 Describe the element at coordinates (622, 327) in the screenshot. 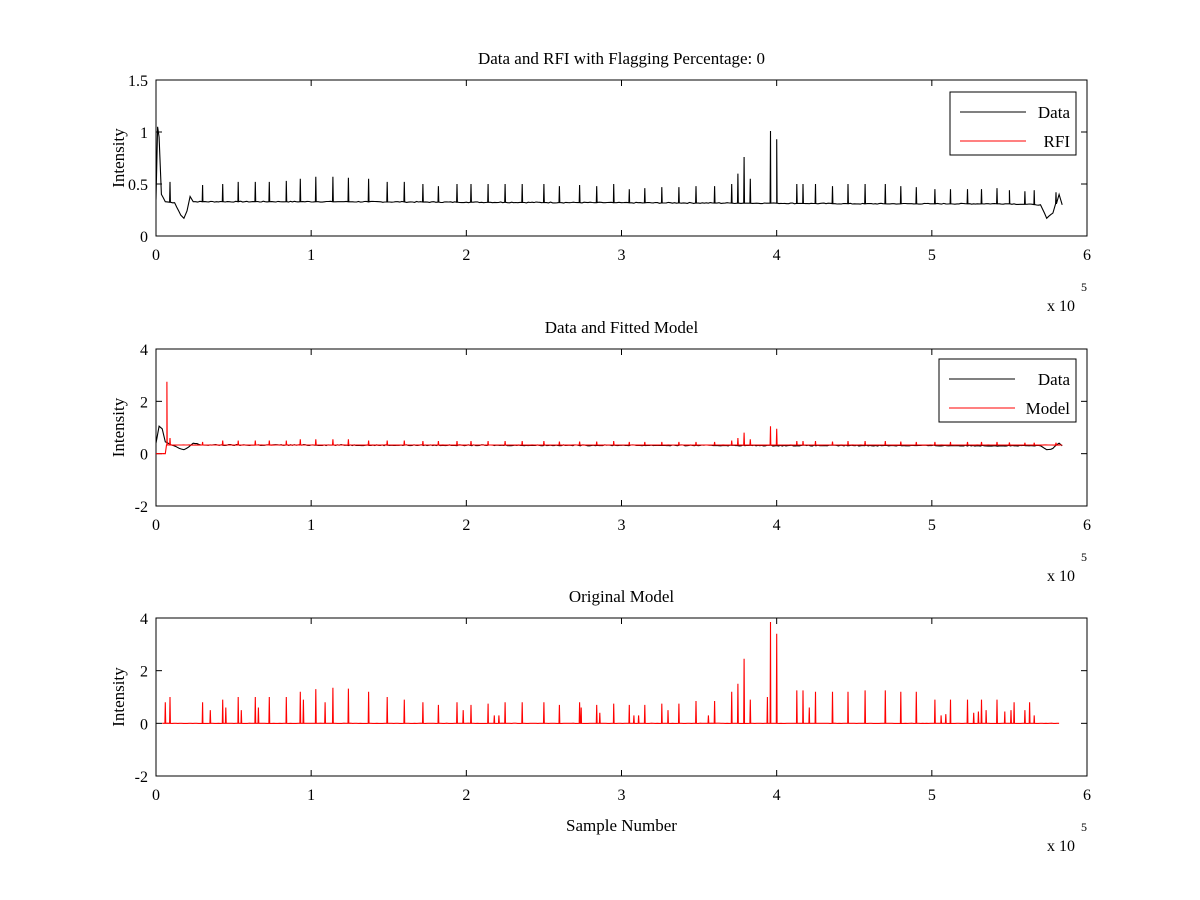

I see `plot-title: Data and Fitted Model` at that location.